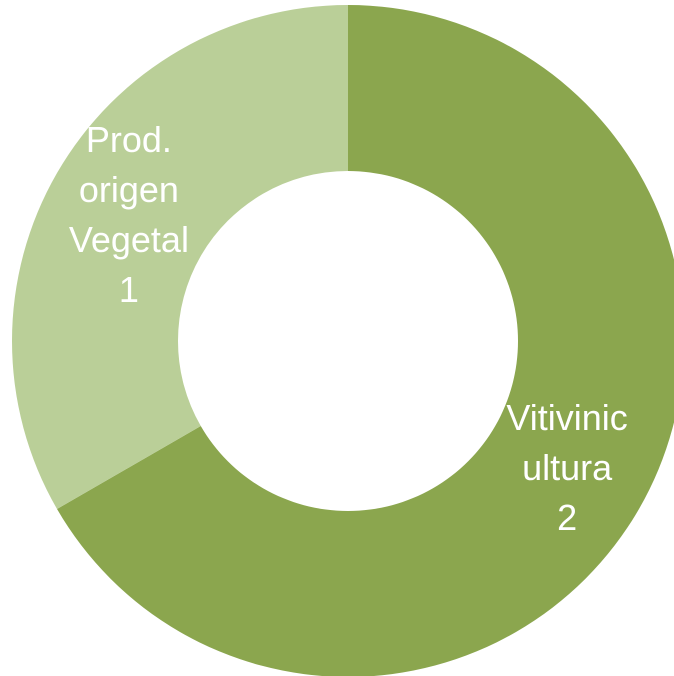  I want to click on category-label: Vitivinicultura, so click(567, 442).